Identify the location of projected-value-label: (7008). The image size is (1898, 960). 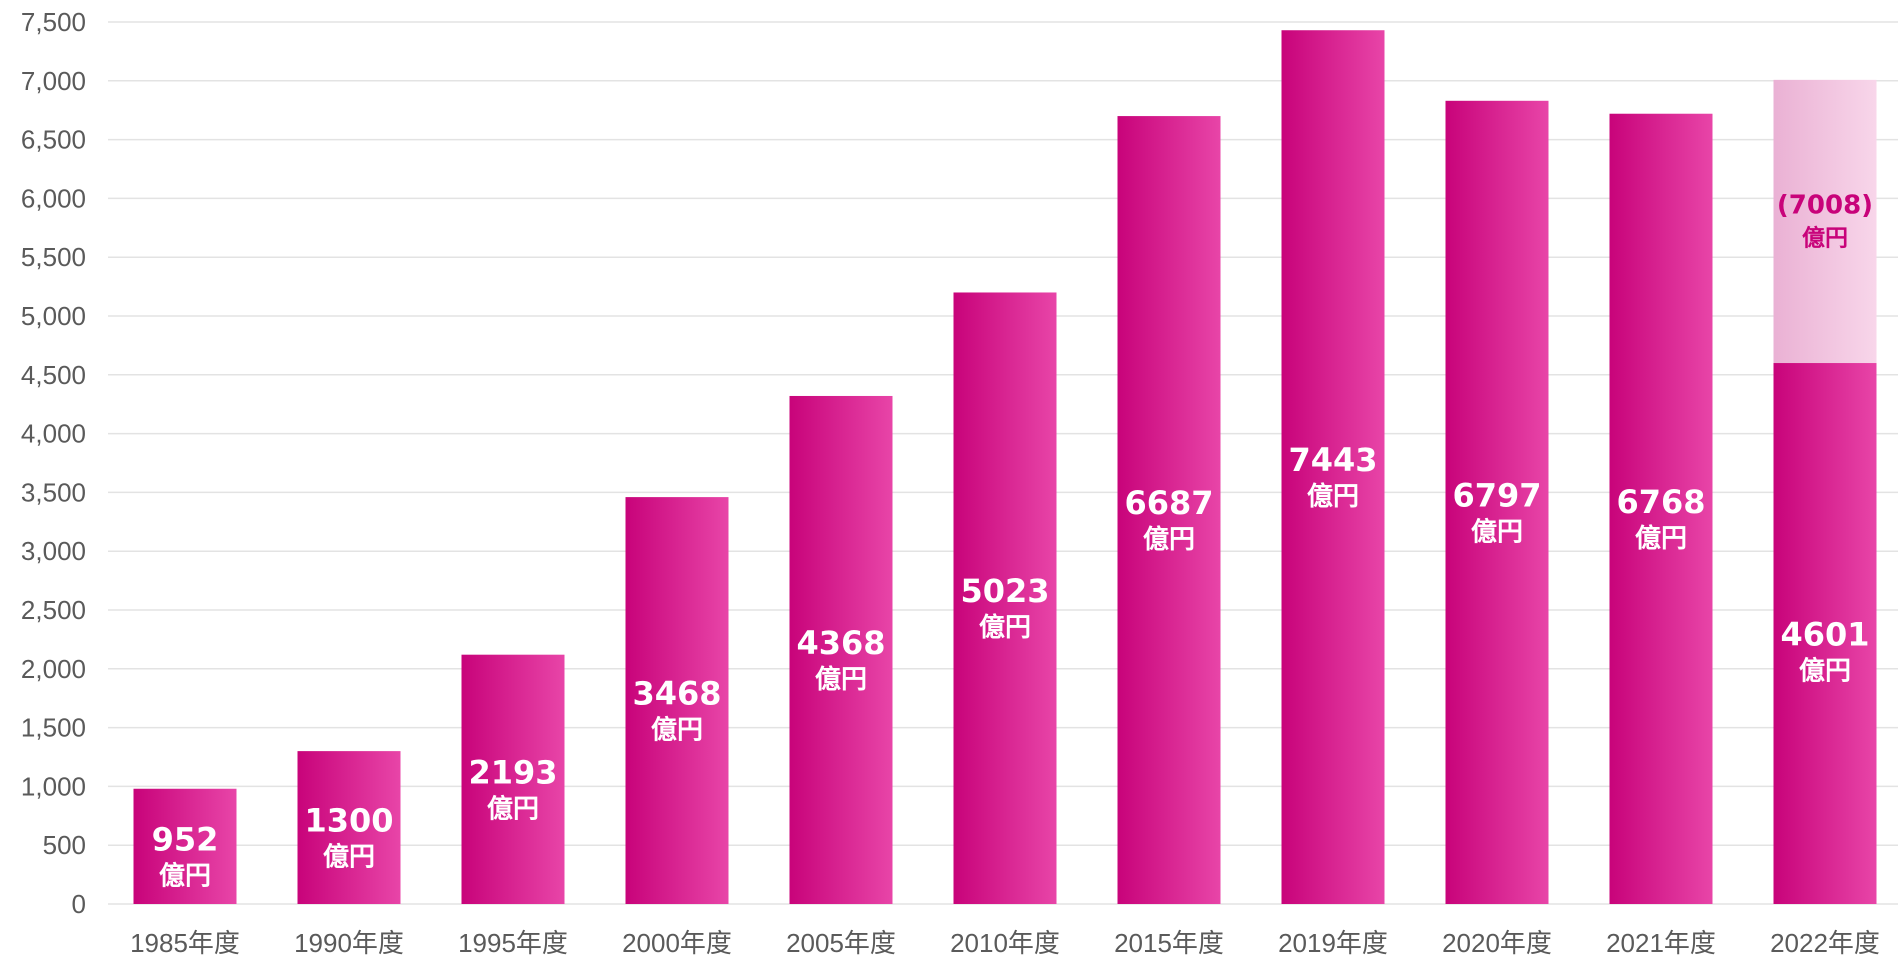
(1825, 205).